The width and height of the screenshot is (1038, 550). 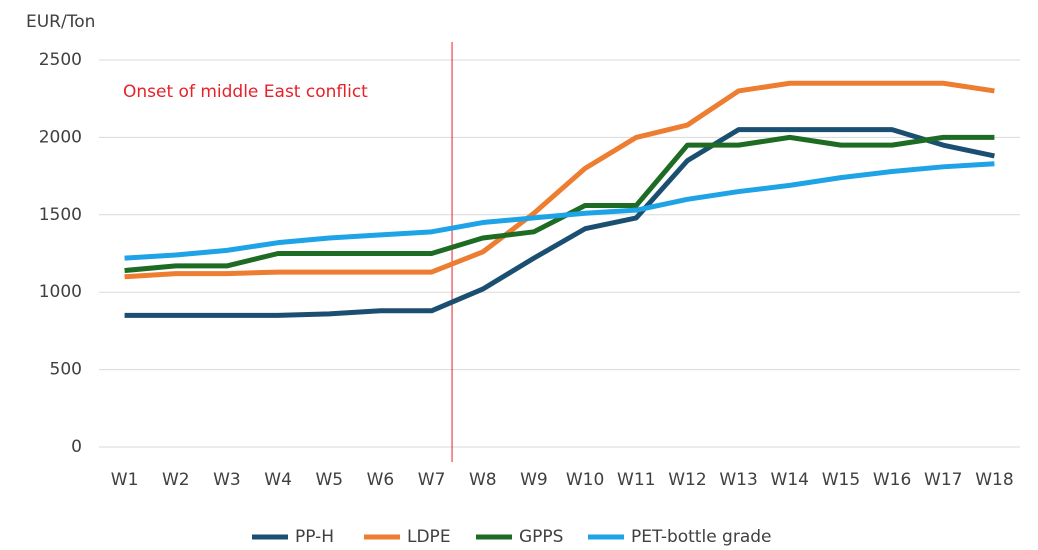 What do you see at coordinates (60, 22) in the screenshot?
I see `y-axis-label: EUR/Ton` at bounding box center [60, 22].